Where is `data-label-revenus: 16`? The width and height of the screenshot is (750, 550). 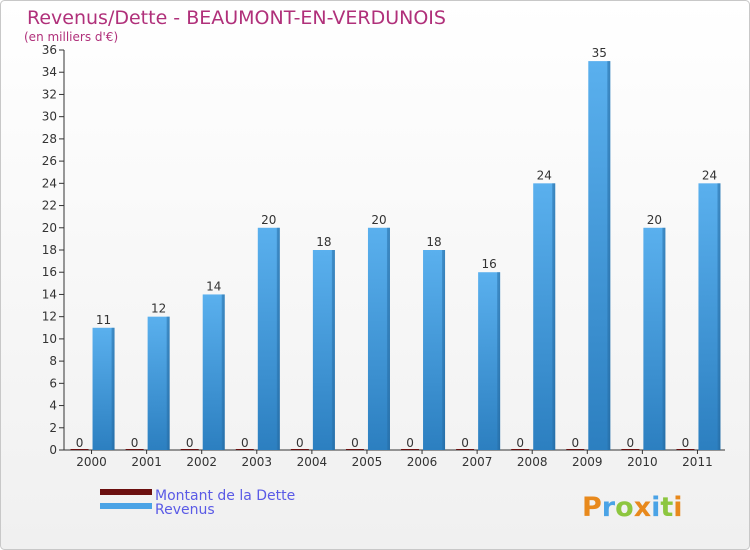
data-label-revenus: 16 is located at coordinates (488, 264).